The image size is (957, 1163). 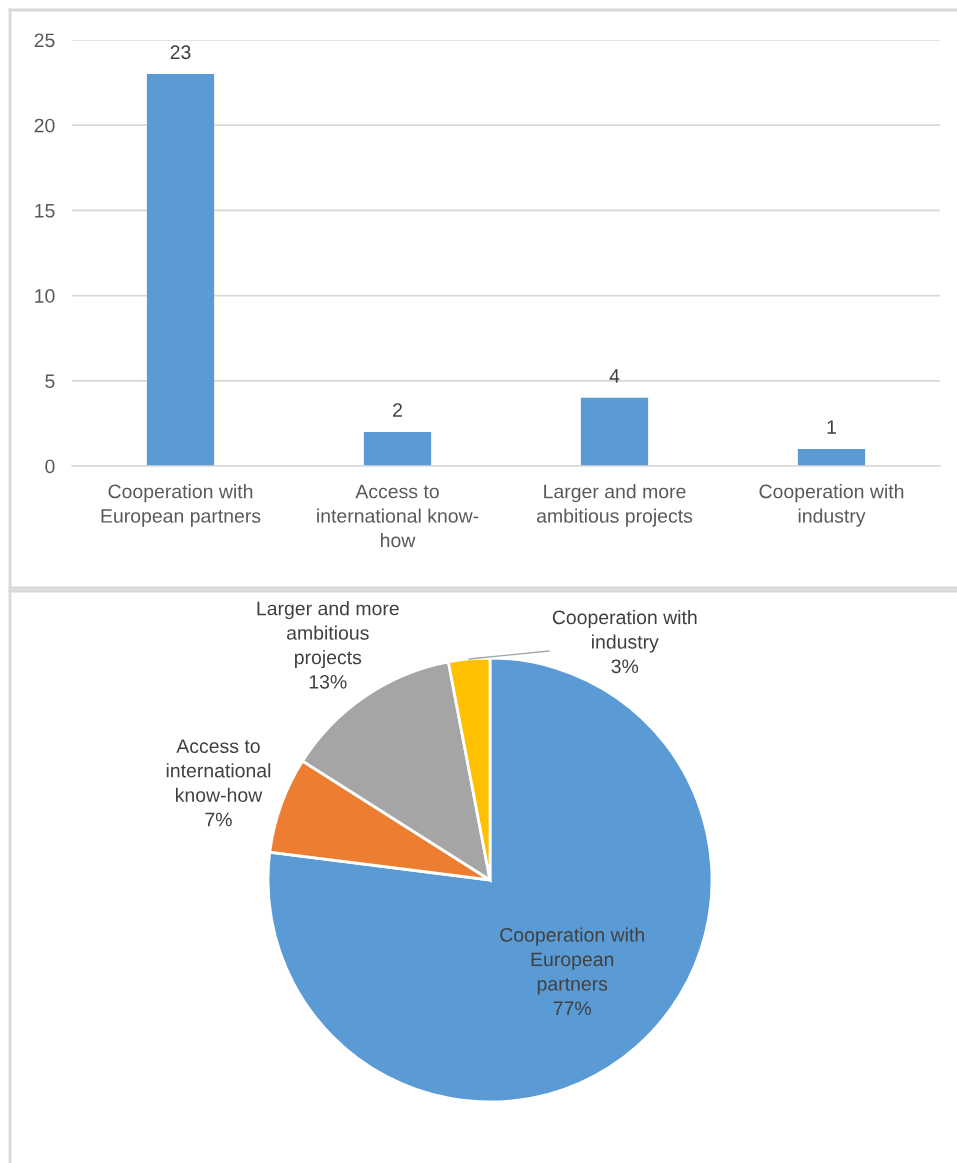 I want to click on y-tick-label: 5, so click(x=50, y=381).